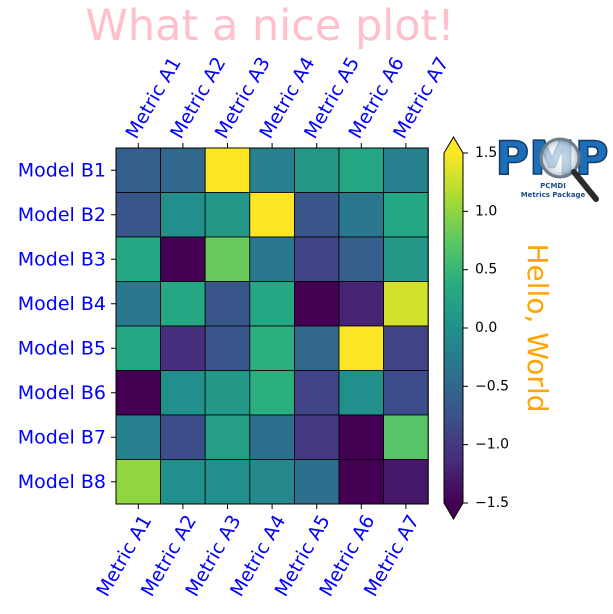 This screenshot has height=614, width=613. Describe the element at coordinates (62, 304) in the screenshot. I see `y-tick-label: Model B4` at that location.